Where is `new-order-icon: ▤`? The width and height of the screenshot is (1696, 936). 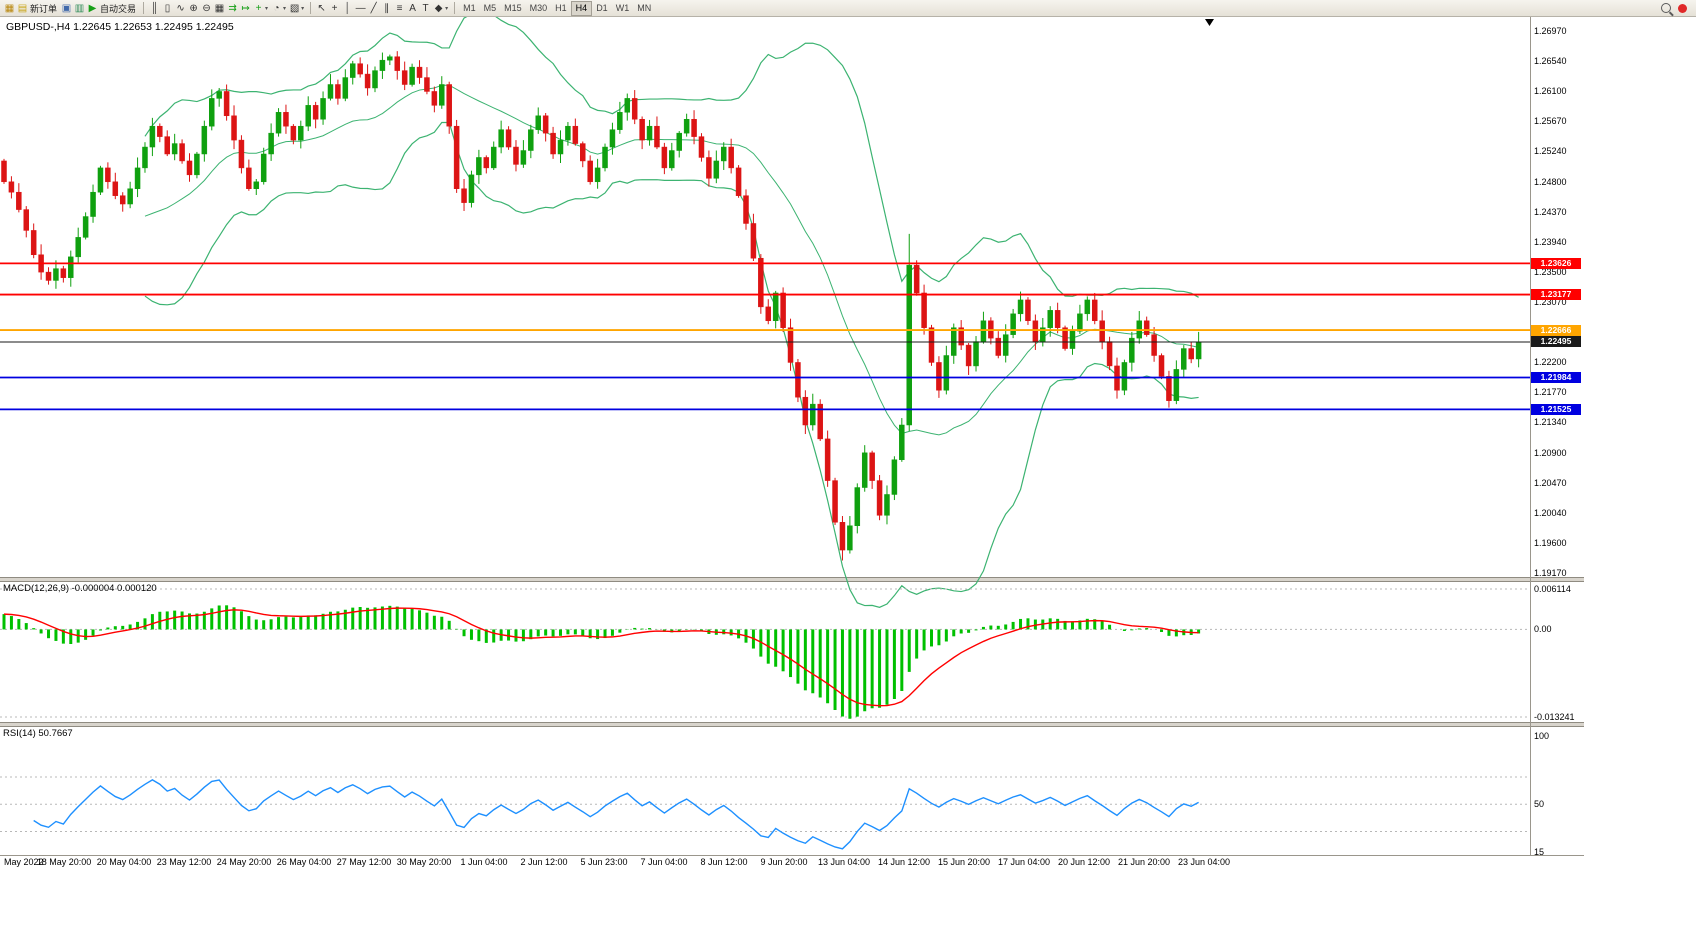
new-order-icon: ▤ is located at coordinates (22, 8).